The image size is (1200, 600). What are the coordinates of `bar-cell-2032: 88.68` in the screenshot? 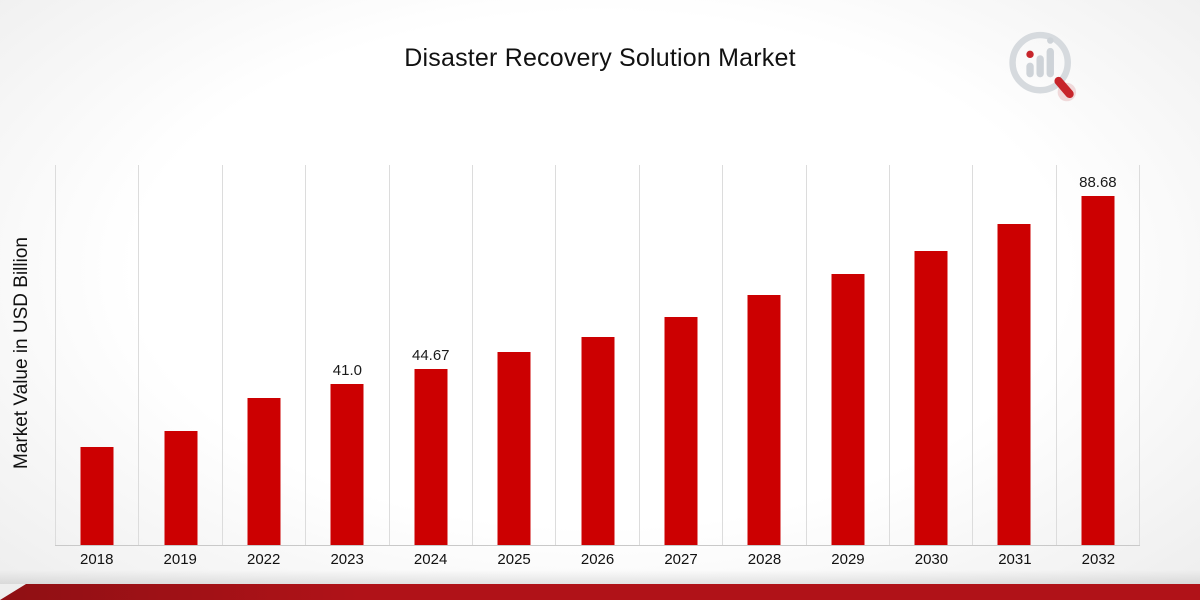 It's located at (1099, 355).